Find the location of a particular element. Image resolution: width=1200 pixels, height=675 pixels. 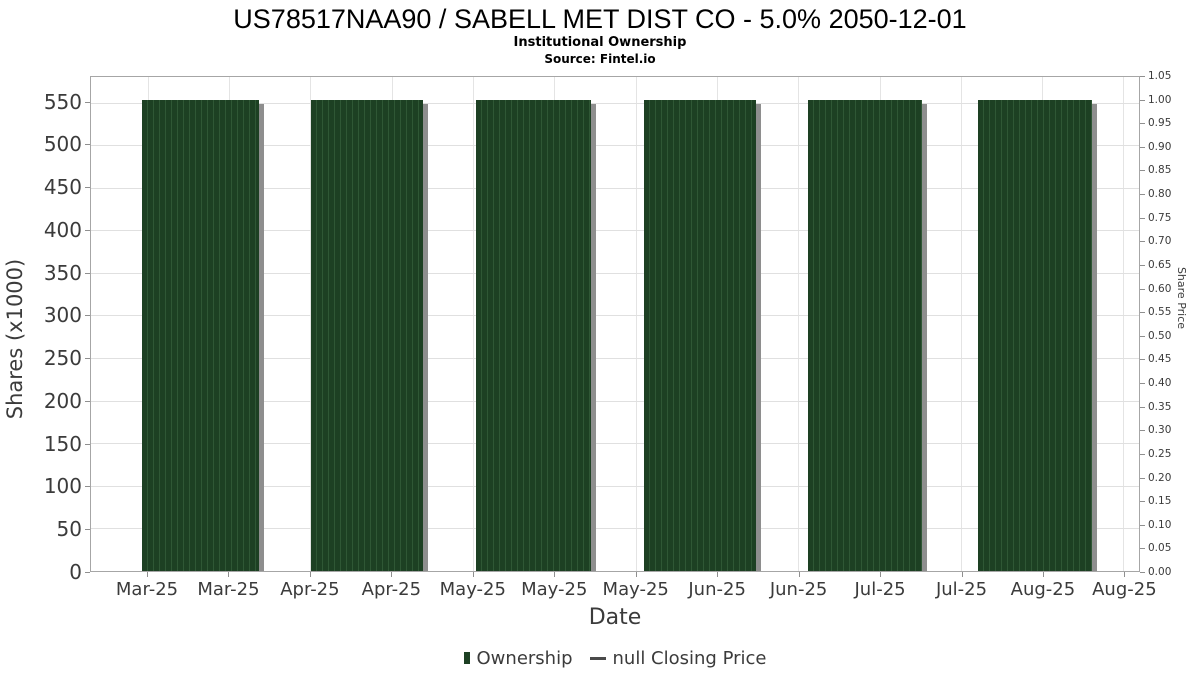

right-tick-label: 0.35 is located at coordinates (1160, 406).